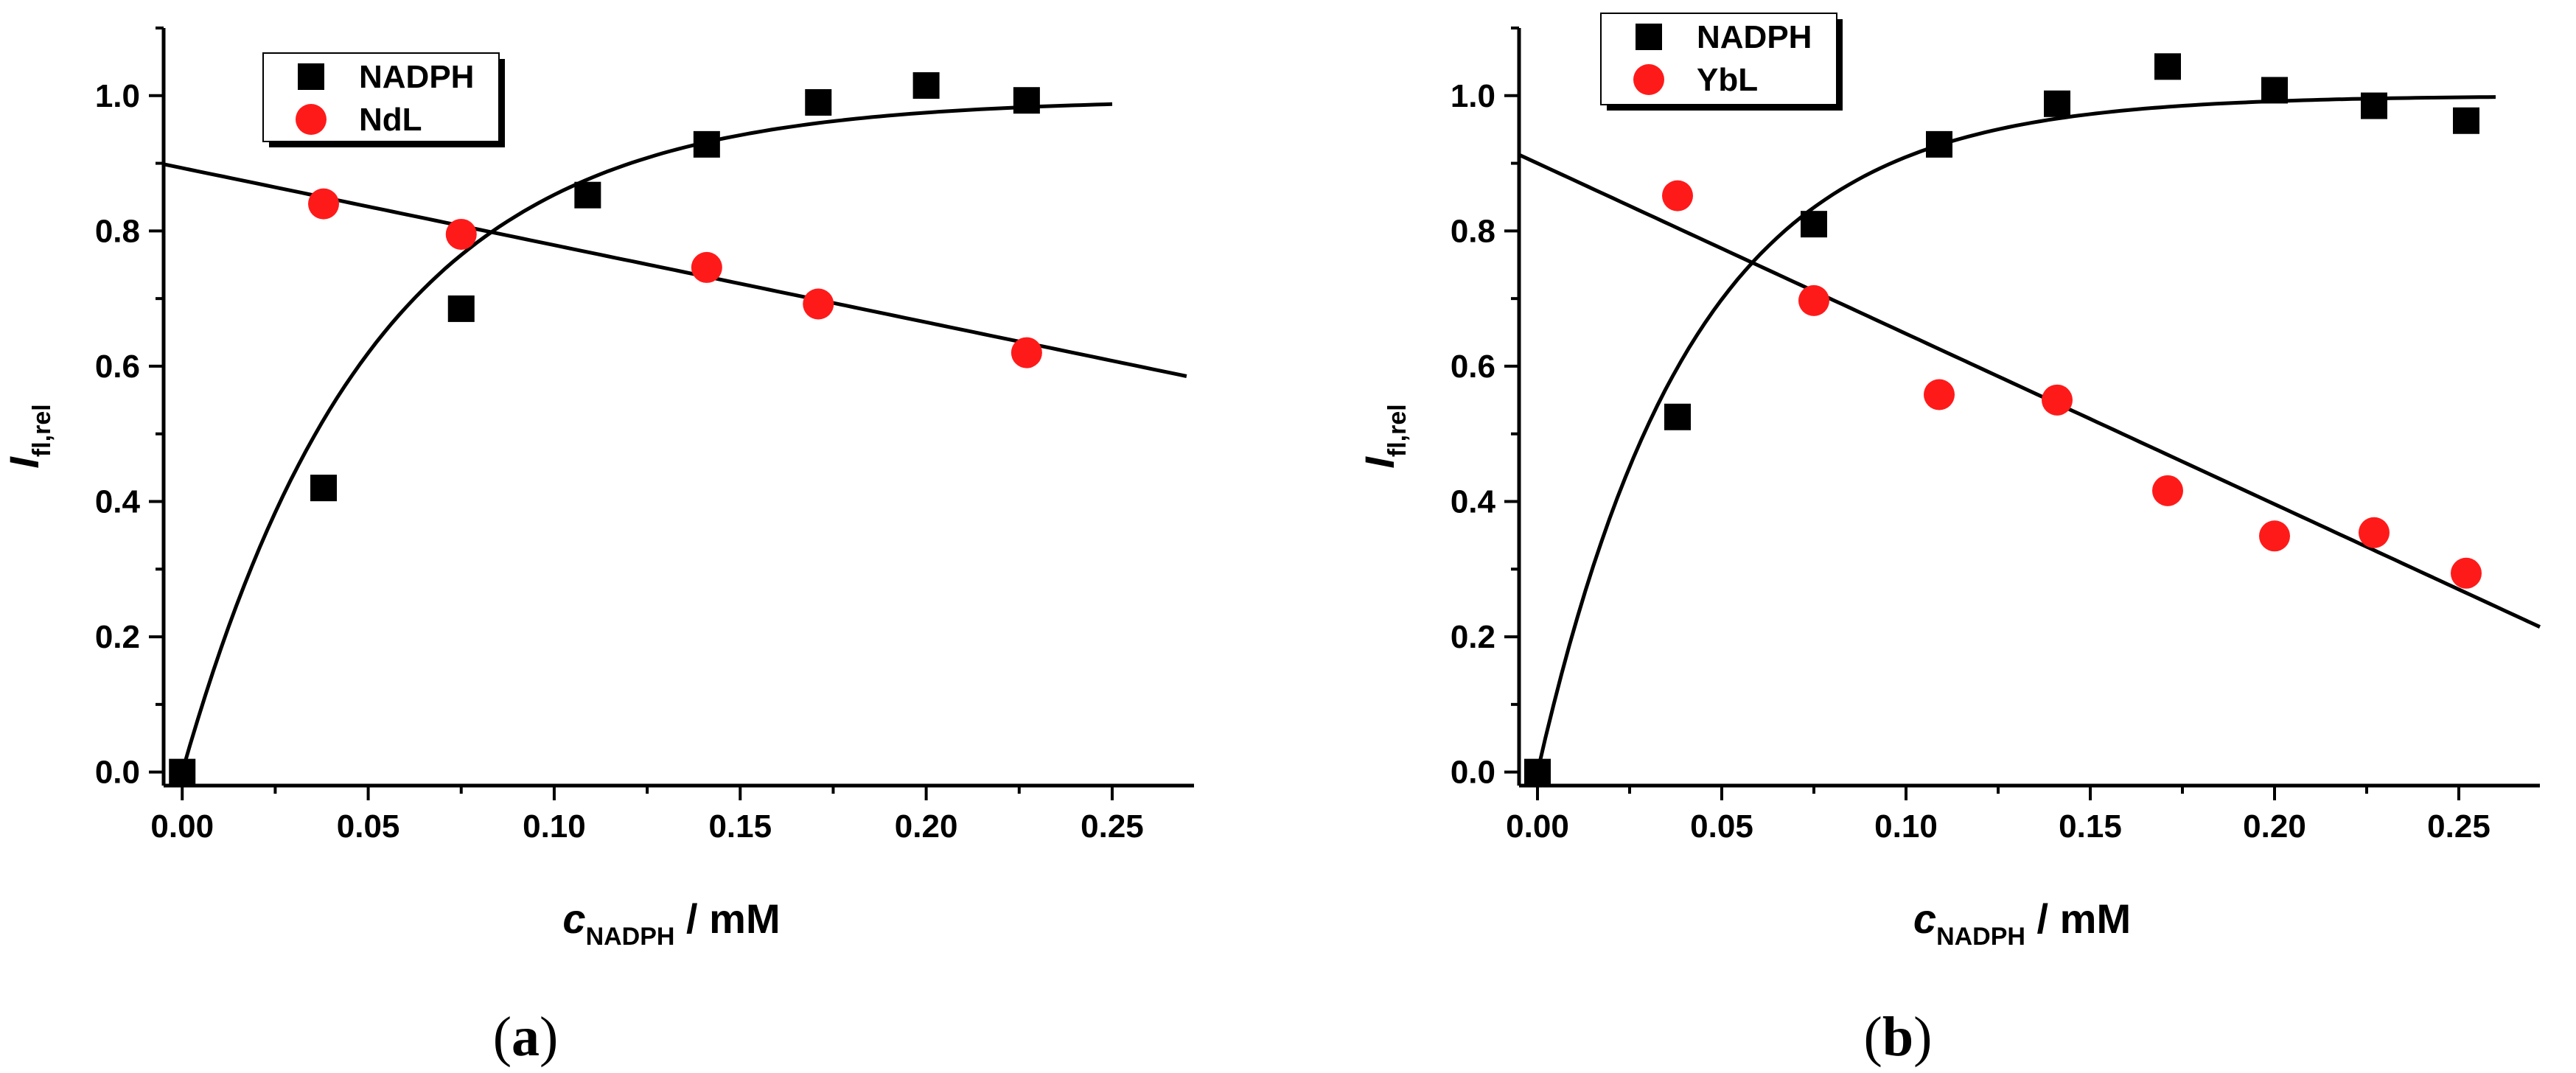 Image resolution: width=2576 pixels, height=1073 pixels. What do you see at coordinates (1648, 79) in the screenshot?
I see `legend-marker-ybl` at bounding box center [1648, 79].